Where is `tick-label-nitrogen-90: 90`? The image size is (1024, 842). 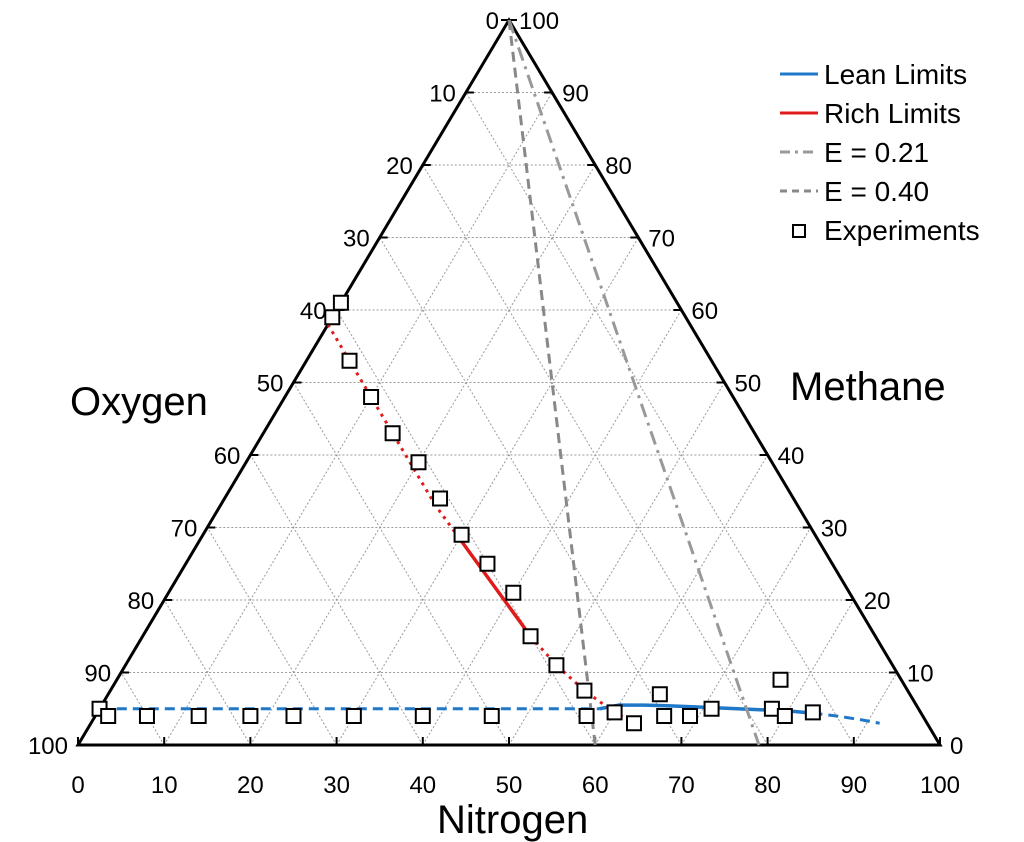 tick-label-nitrogen-90: 90 is located at coordinates (853, 785).